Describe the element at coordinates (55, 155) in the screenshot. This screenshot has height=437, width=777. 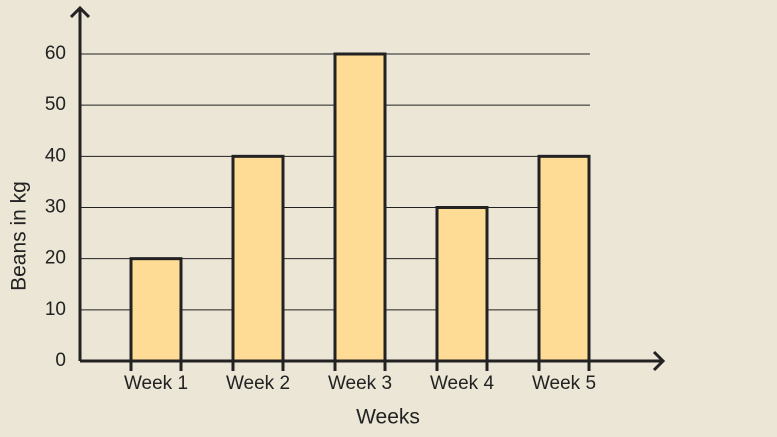
I see `y-tick-label: 40` at that location.